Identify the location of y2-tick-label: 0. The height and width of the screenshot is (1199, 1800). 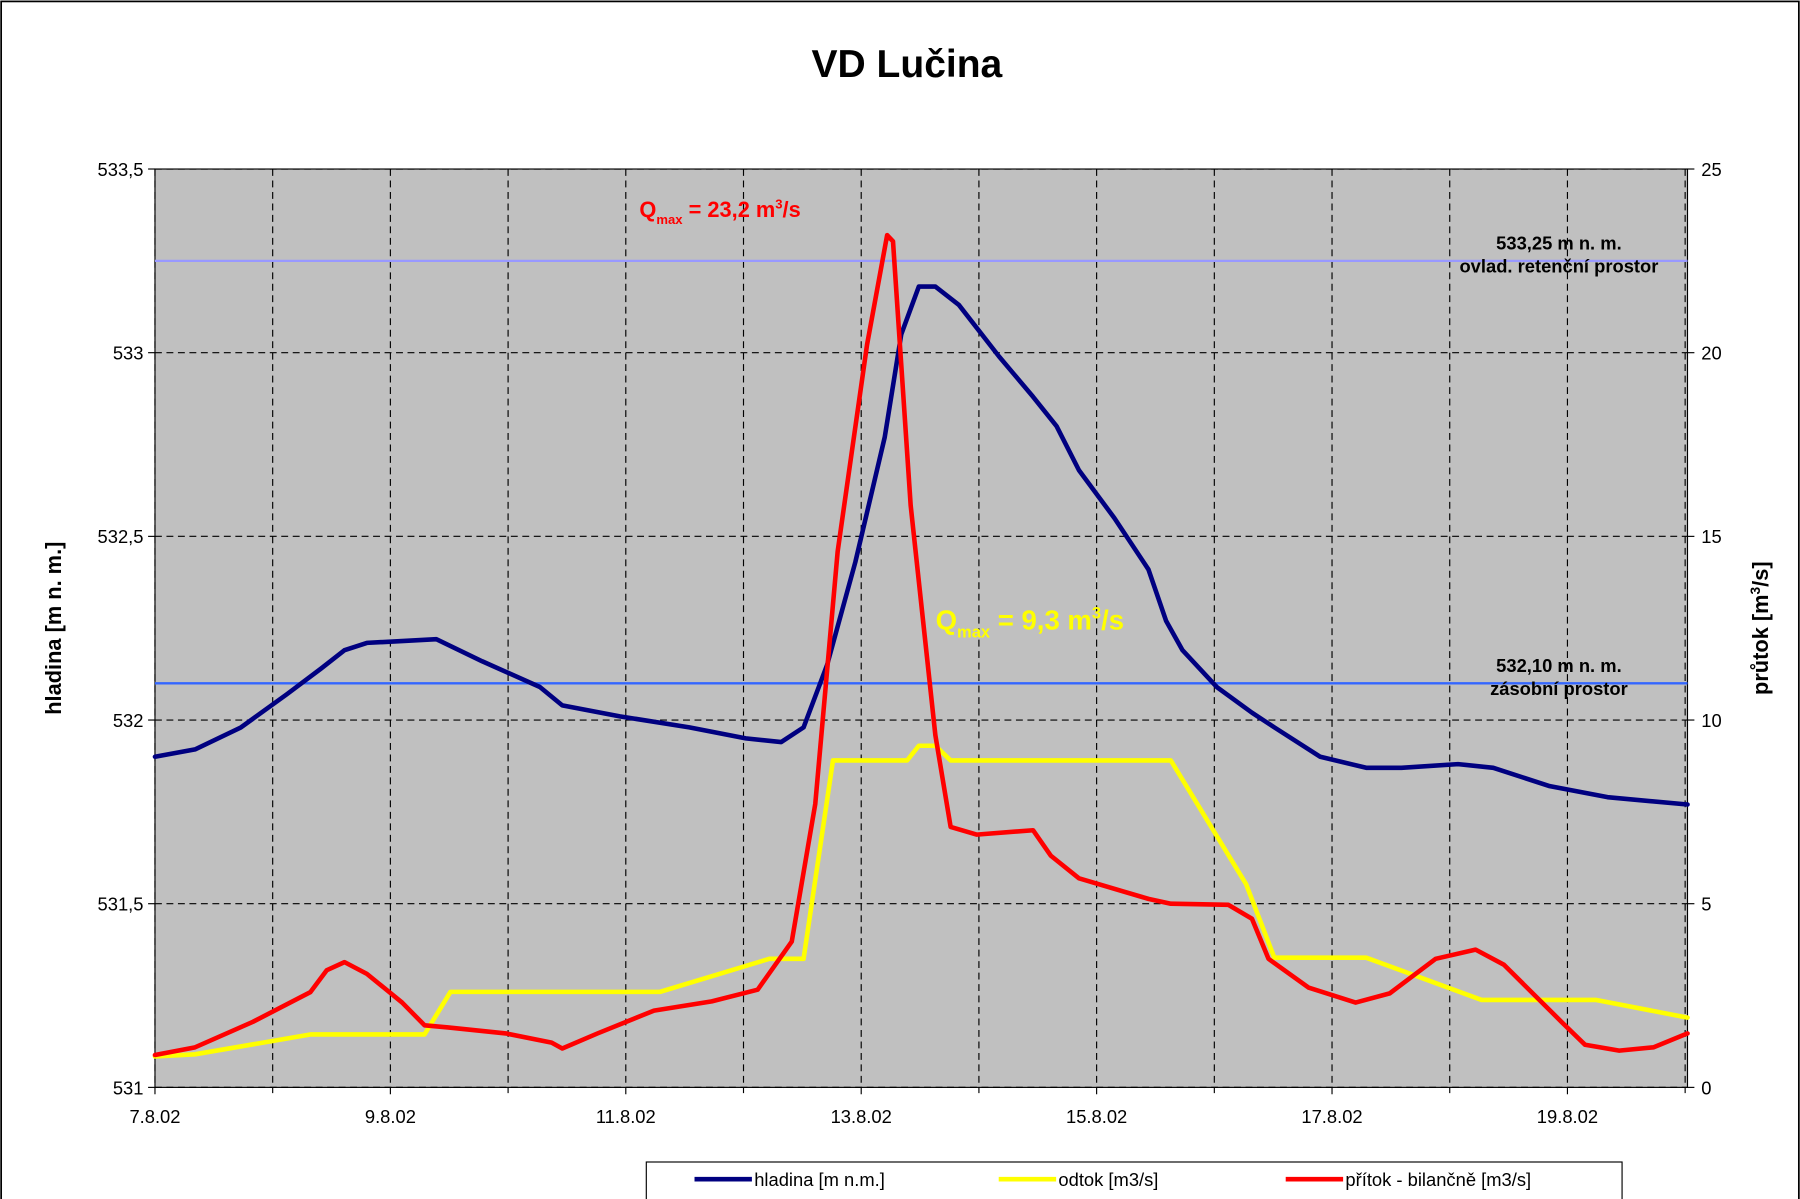
(1706, 1087).